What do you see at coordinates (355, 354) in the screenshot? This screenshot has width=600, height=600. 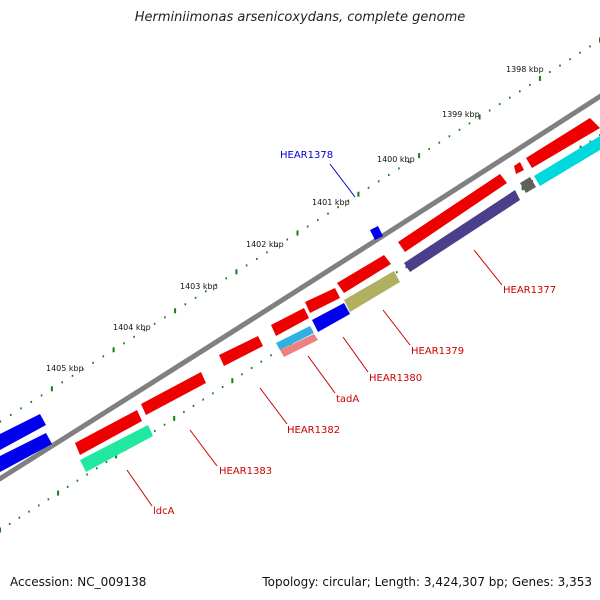 I see `leader-HEAR1380` at bounding box center [355, 354].